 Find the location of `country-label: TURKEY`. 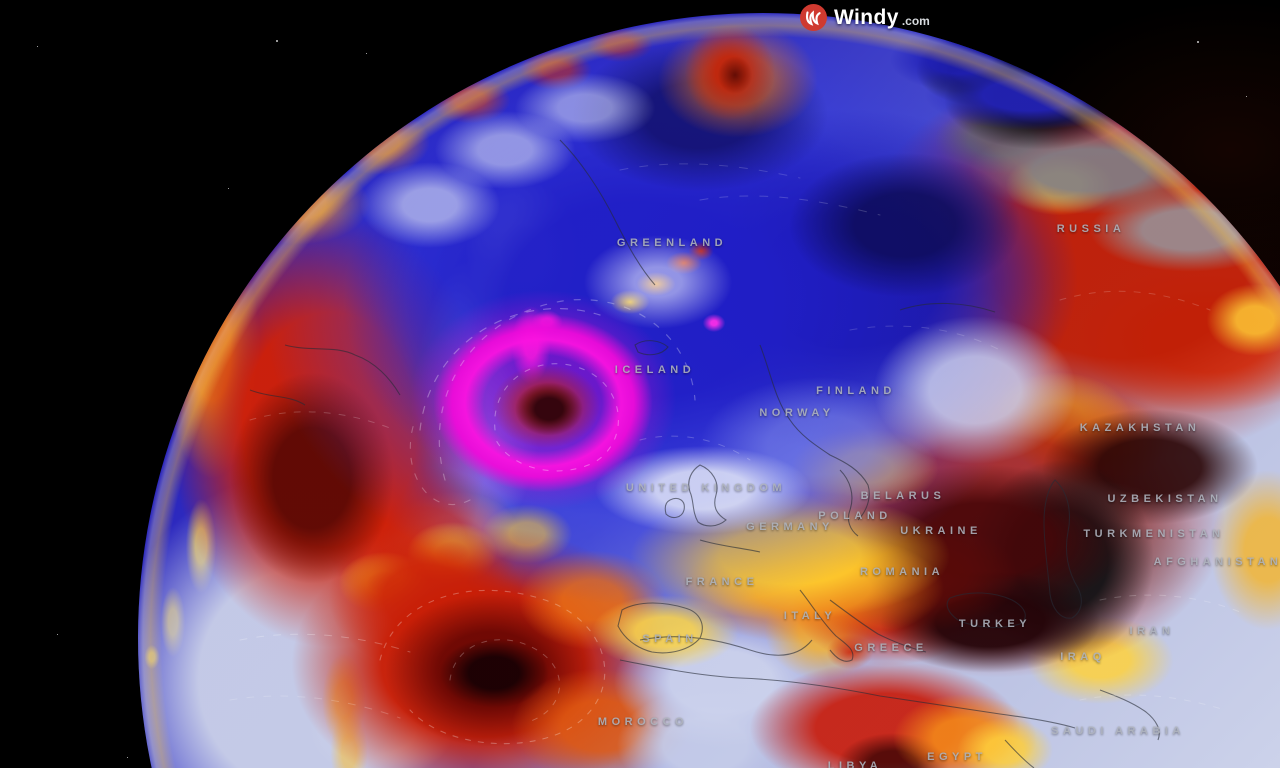

country-label: TURKEY is located at coordinates (995, 624).